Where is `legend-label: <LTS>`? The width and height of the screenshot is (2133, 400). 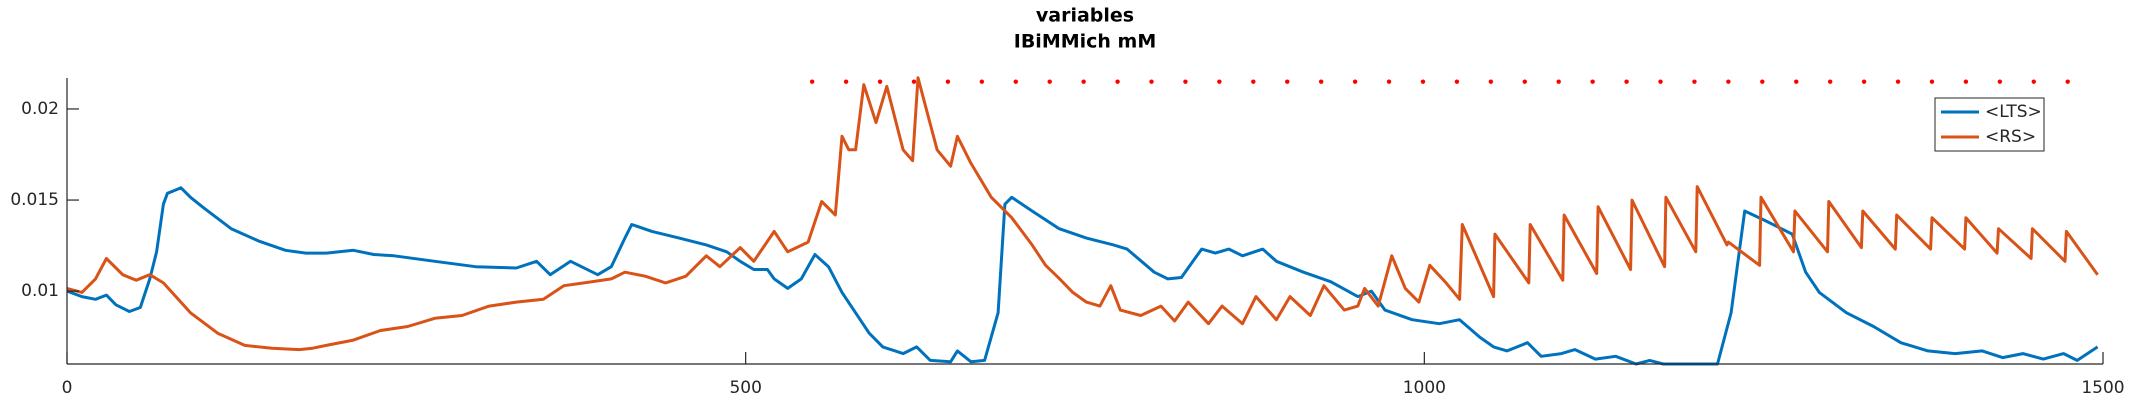
legend-label: <LTS> is located at coordinates (2013, 112).